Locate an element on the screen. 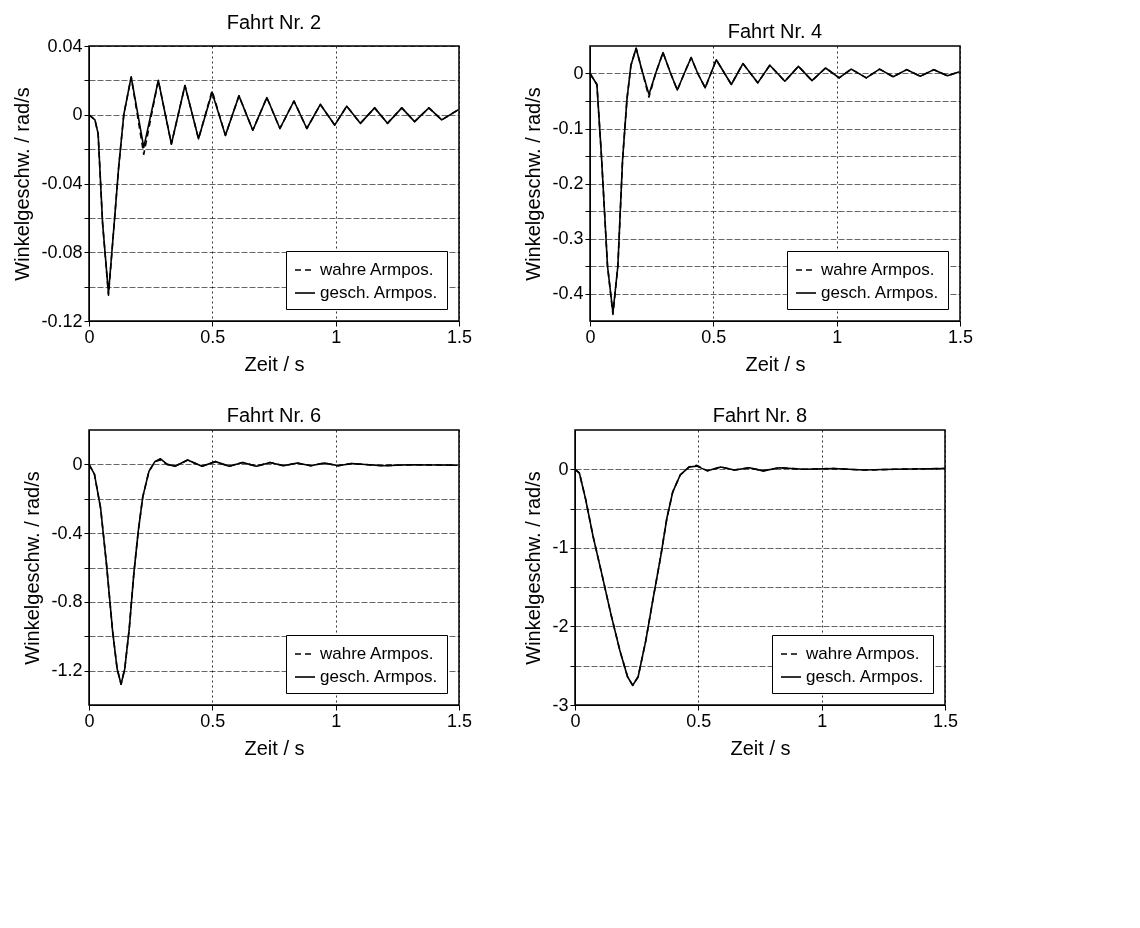  y-tick-label: -0.3 is located at coordinates (568, 238).